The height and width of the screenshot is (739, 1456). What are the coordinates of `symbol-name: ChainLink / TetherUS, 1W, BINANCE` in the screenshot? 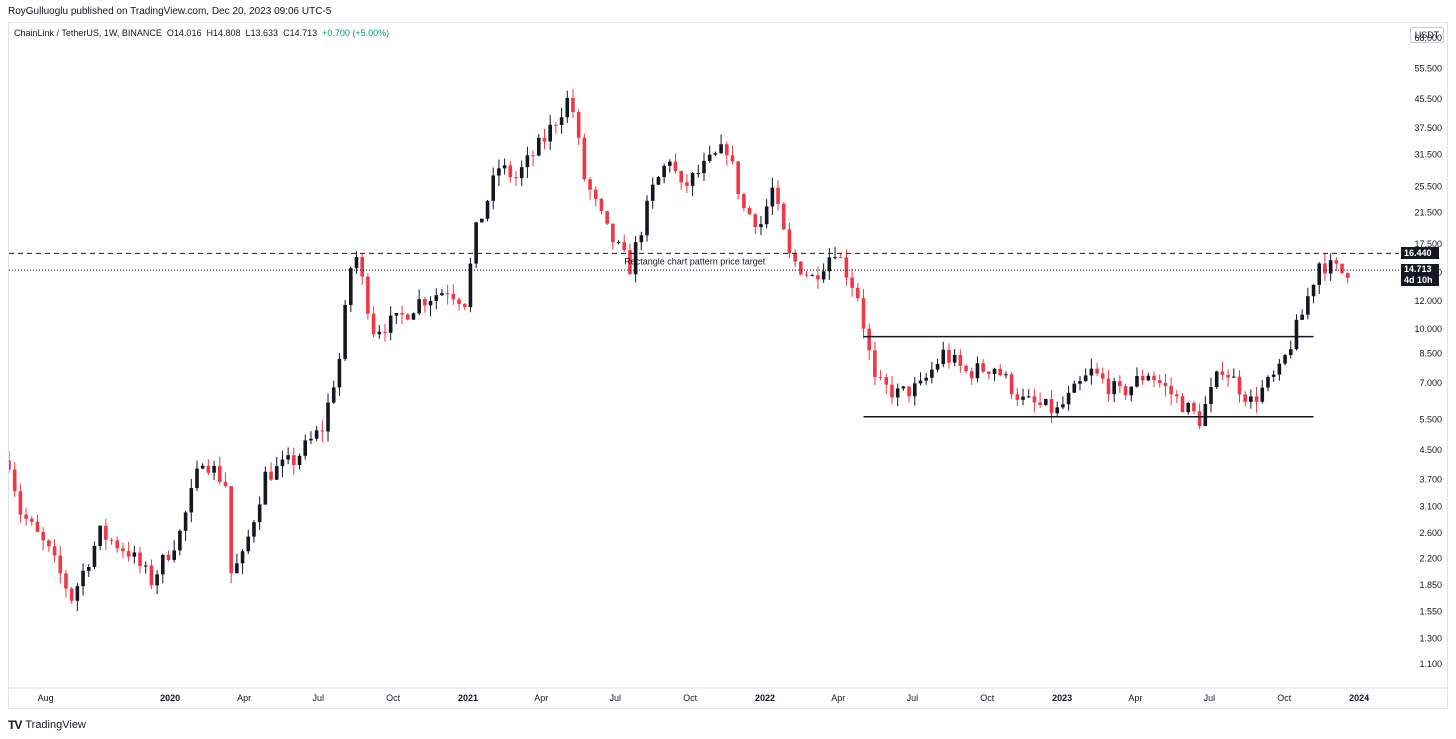 It's located at (88, 33).